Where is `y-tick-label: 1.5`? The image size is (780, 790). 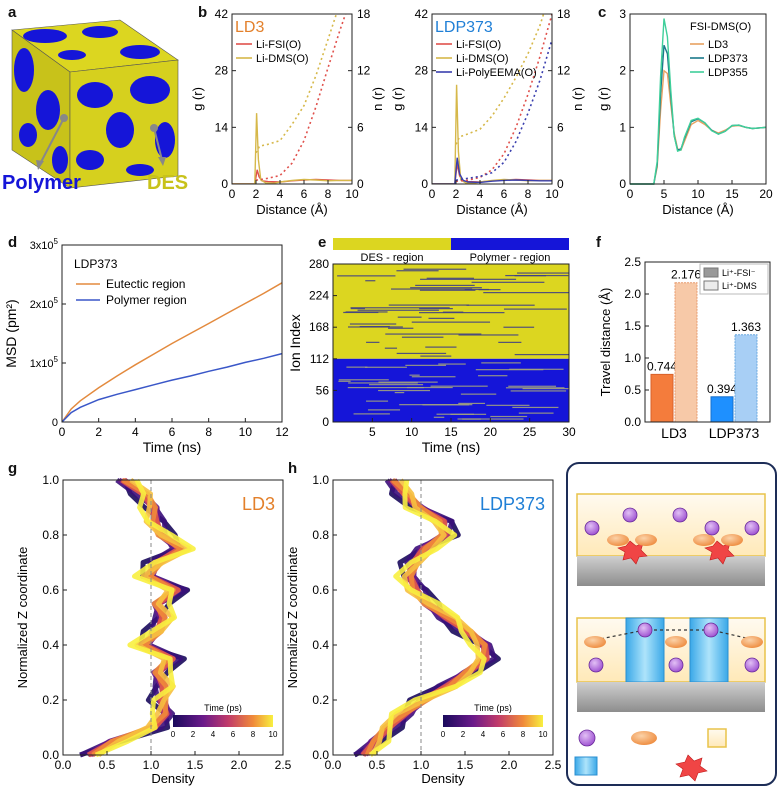 y-tick-label: 1.5 is located at coordinates (632, 326).